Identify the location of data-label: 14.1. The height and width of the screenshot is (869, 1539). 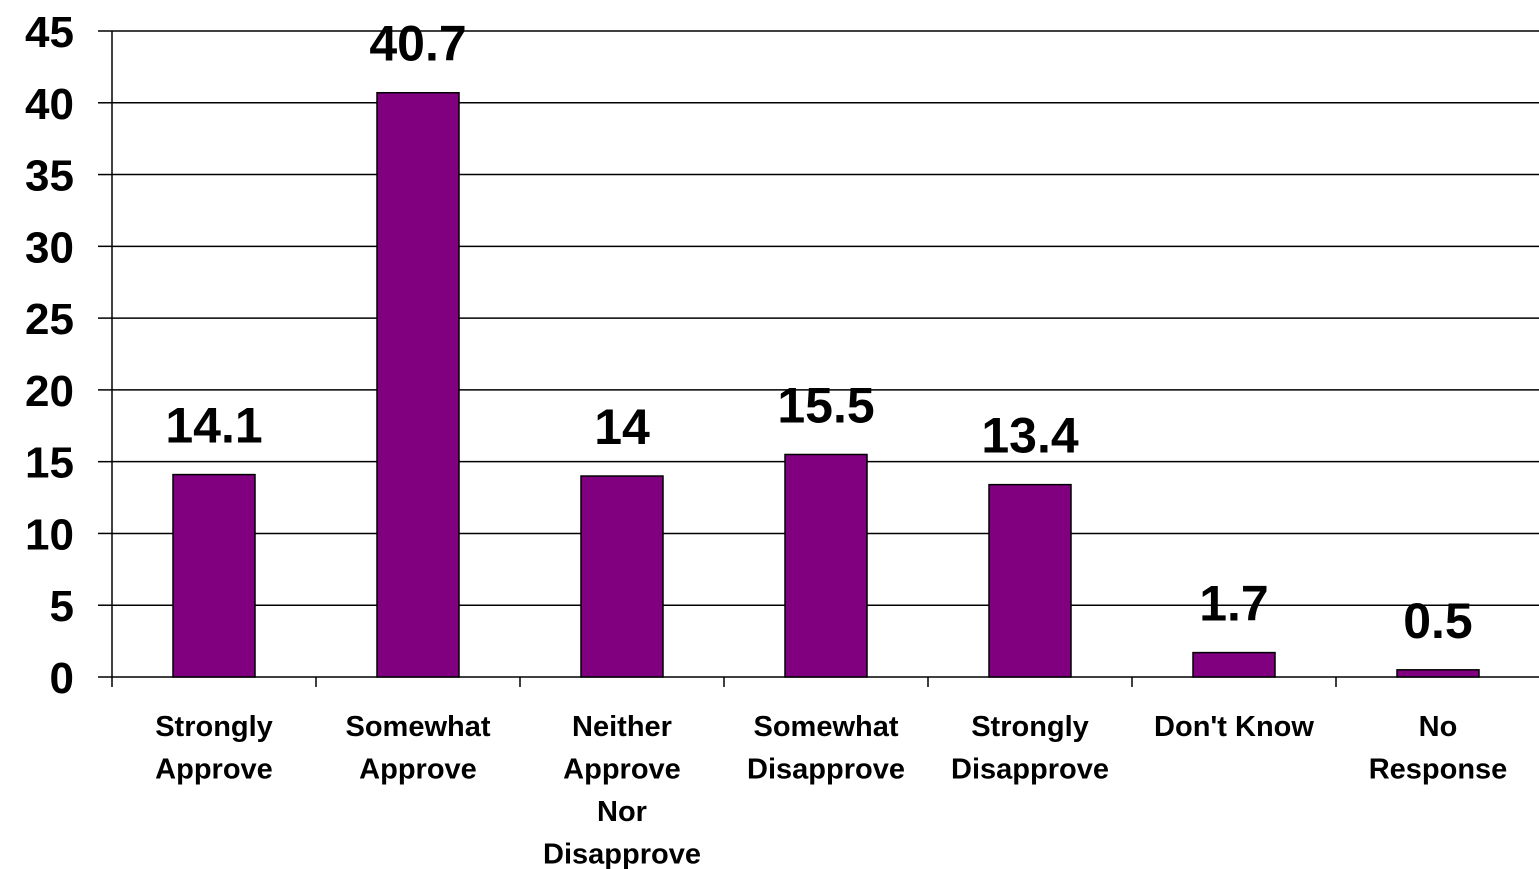
(213, 426).